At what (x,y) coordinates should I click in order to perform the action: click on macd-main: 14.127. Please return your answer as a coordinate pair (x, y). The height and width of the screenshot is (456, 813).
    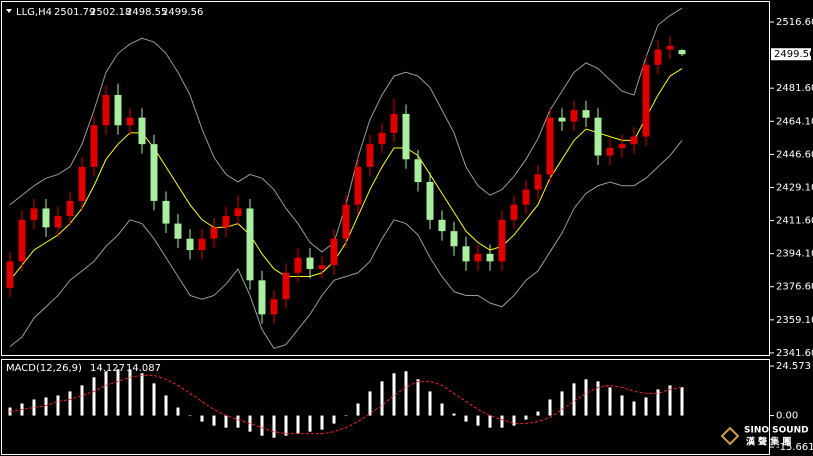
    Looking at the image, I should click on (107, 368).